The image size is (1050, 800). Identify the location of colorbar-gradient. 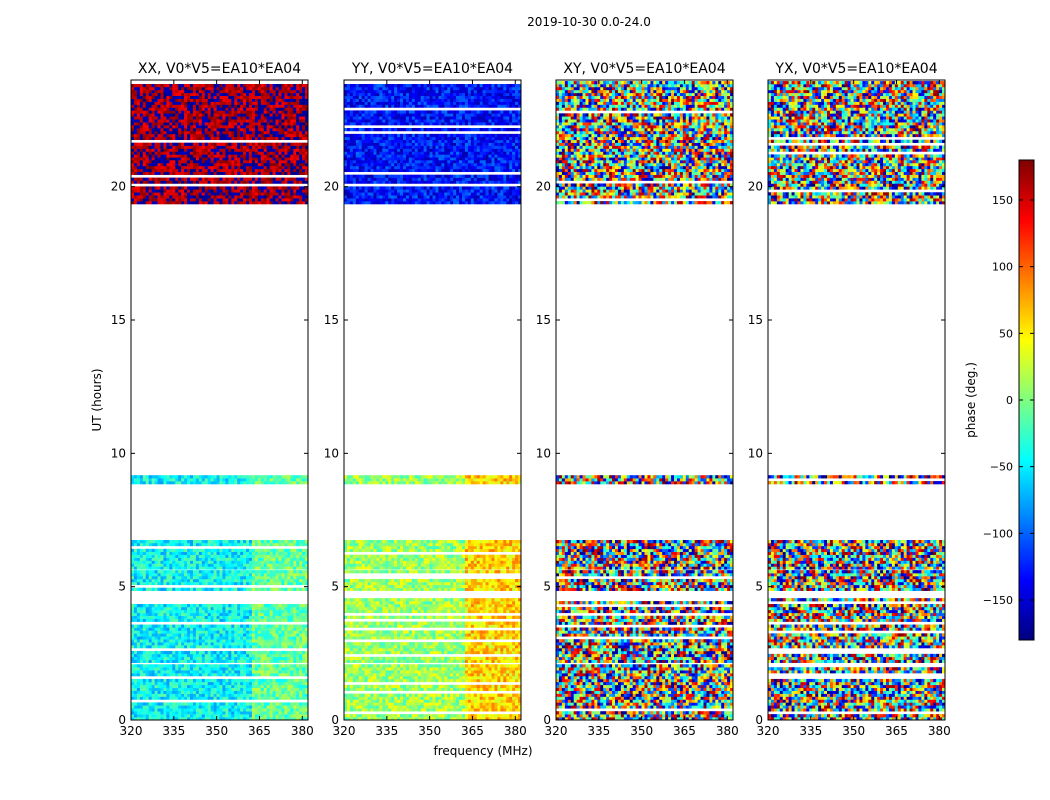
(1026, 400).